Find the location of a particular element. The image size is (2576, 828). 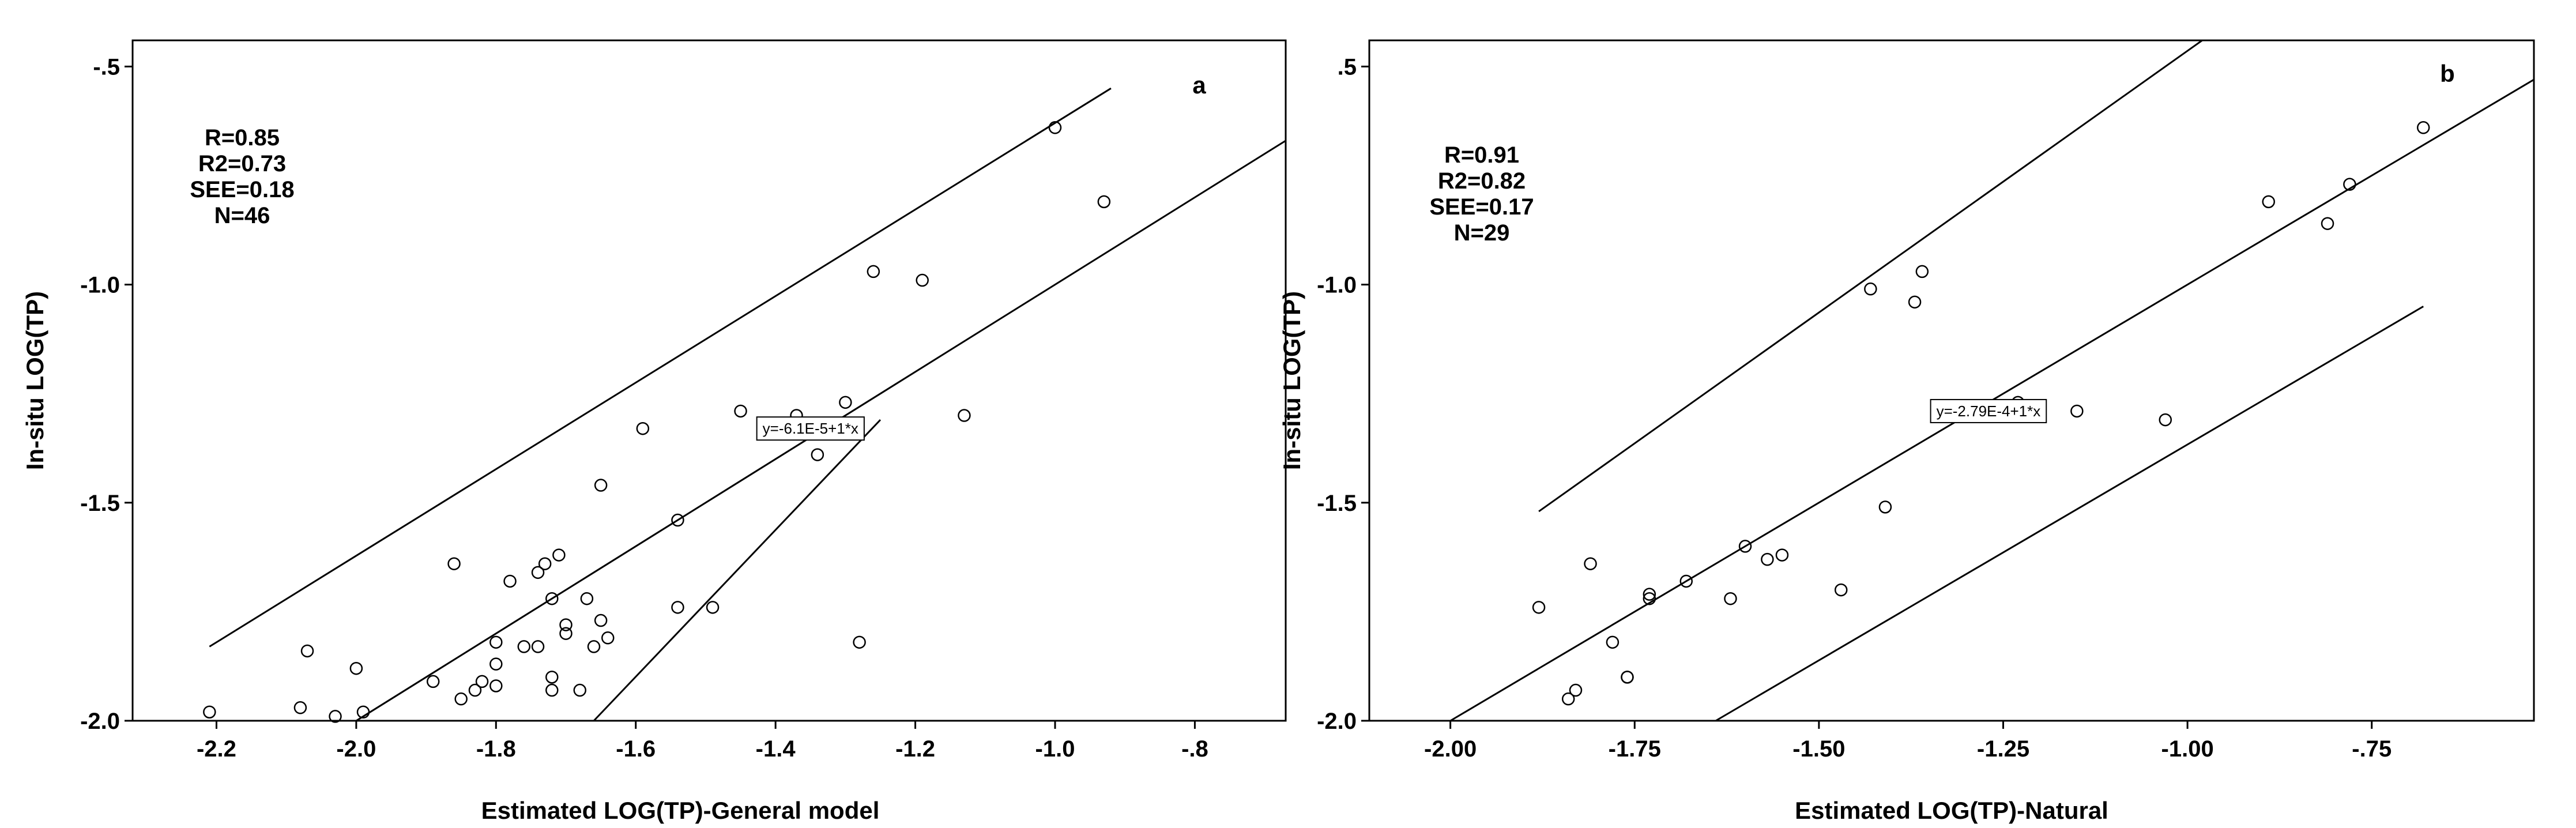

panel-b-equation: y=-2.79E-4+1*x is located at coordinates (1989, 411).